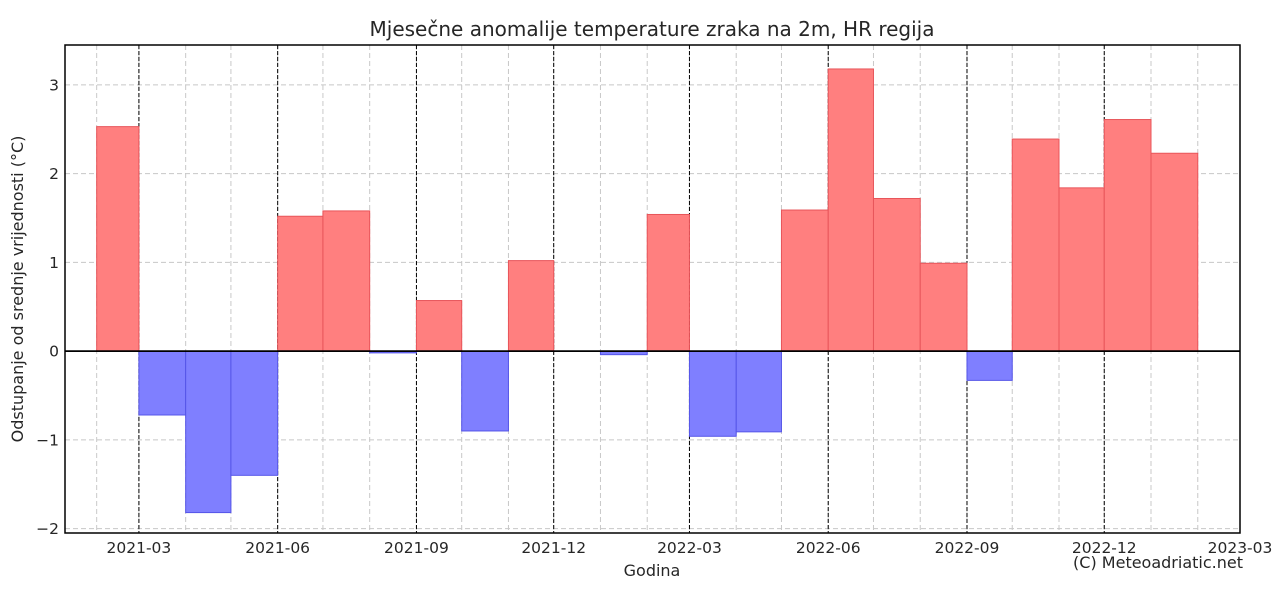 This screenshot has width=1280, height=600. I want to click on x-tick-label: 2022-03, so click(689, 548).